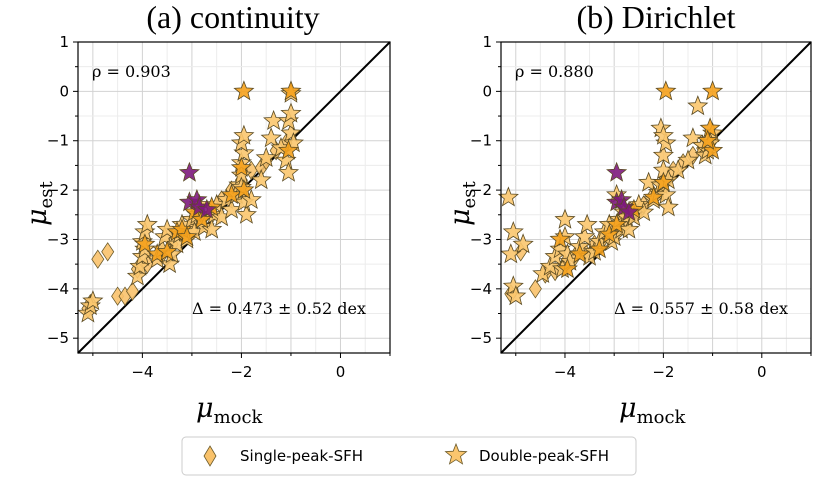 The height and width of the screenshot is (481, 817). Describe the element at coordinates (481, 141) in the screenshot. I see `y-tick-label: −1` at that location.